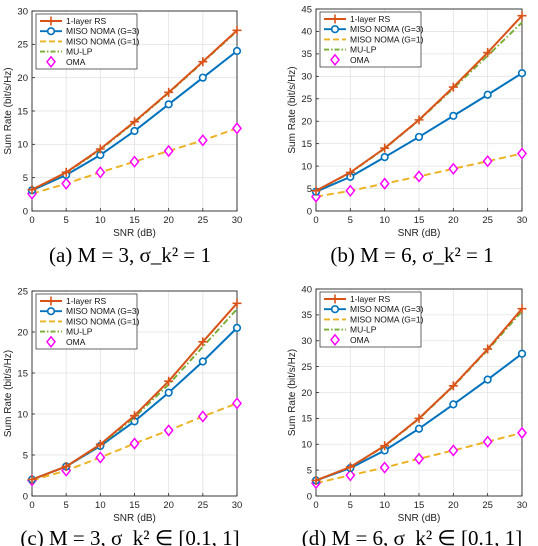 This screenshot has width=538, height=546. What do you see at coordinates (130, 255) in the screenshot?
I see `panel-caption: (a) M = 3, σ_k² = 1` at bounding box center [130, 255].